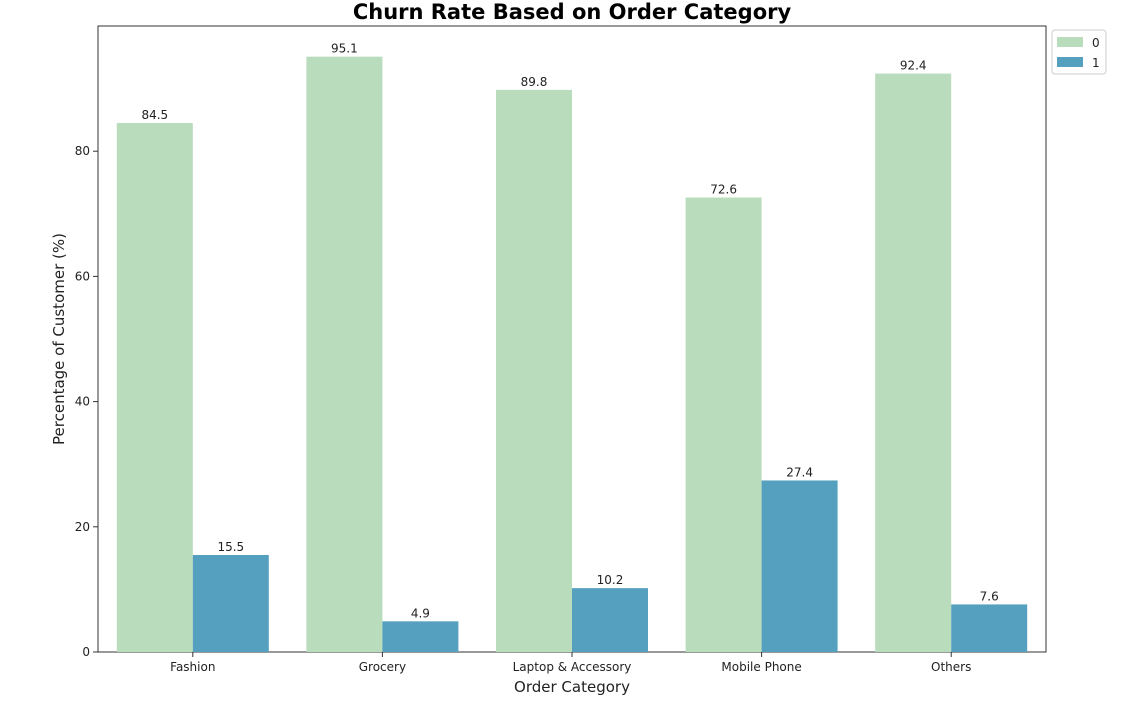 This screenshot has height=702, width=1131. I want to click on data-label: 15.5, so click(230, 547).